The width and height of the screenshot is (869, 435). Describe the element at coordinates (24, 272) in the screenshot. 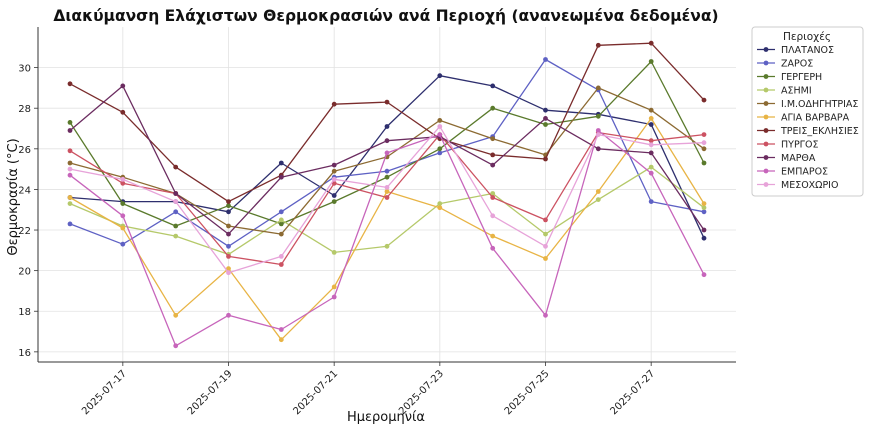

I see `y-tick-label: 20` at that location.